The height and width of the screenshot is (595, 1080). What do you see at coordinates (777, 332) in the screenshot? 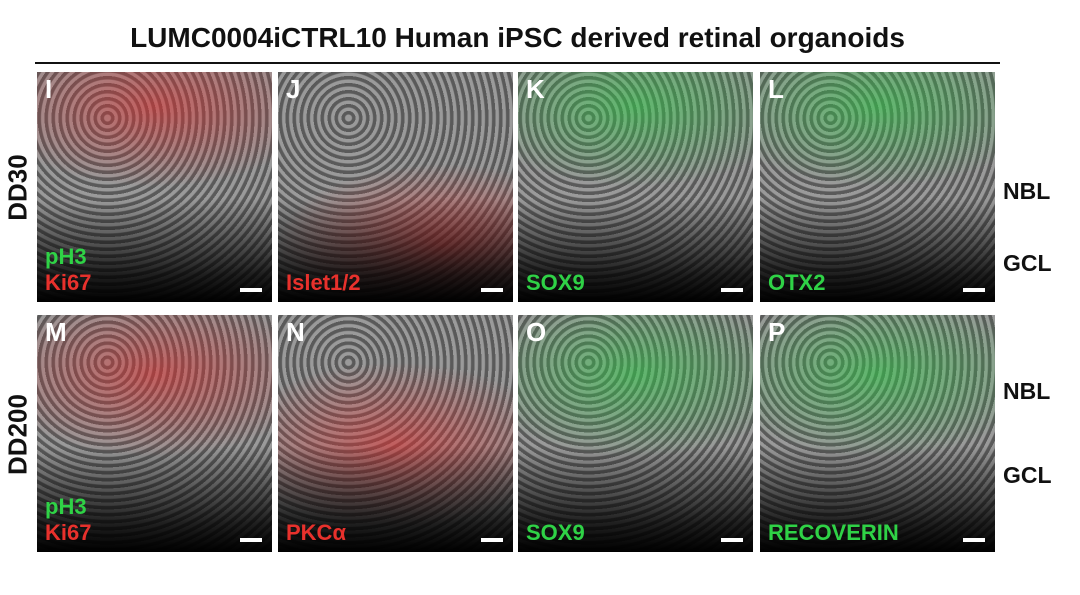
I see `panel-letter: P` at bounding box center [777, 332].